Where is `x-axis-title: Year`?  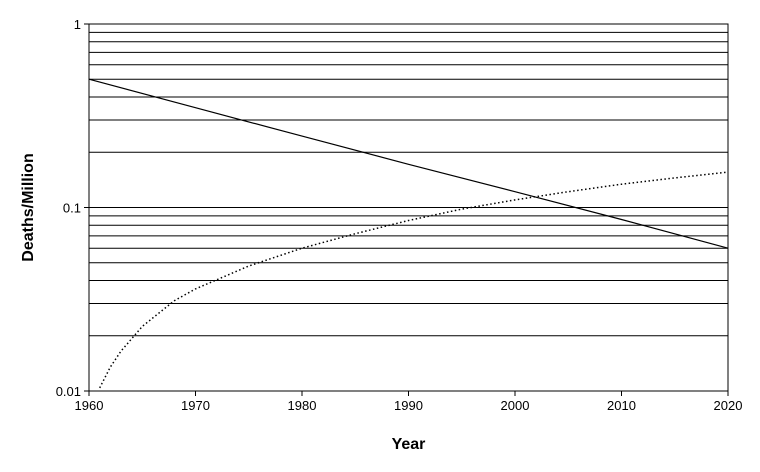
x-axis-title: Year is located at coordinates (409, 444).